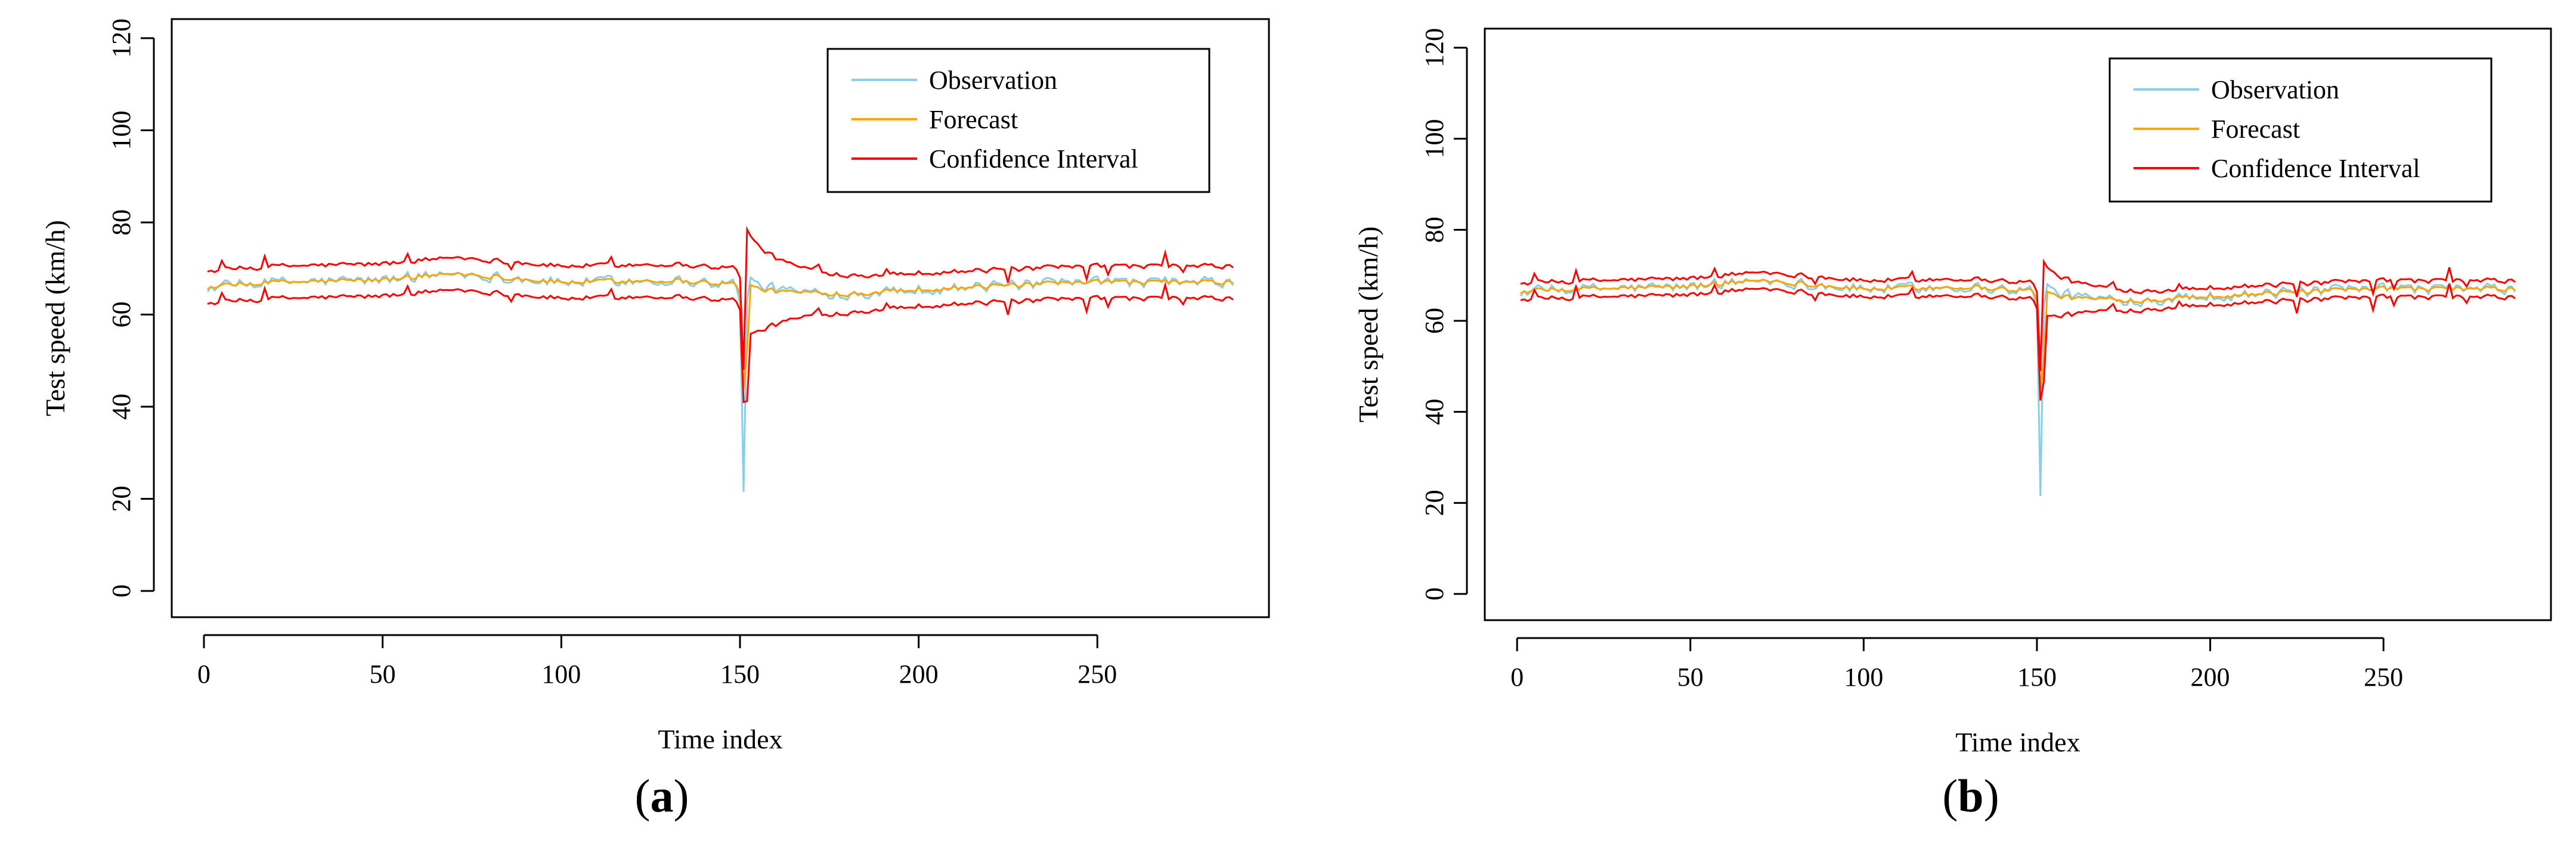  Describe the element at coordinates (1971, 796) in the screenshot. I see `panel-label-b: (b)` at that location.